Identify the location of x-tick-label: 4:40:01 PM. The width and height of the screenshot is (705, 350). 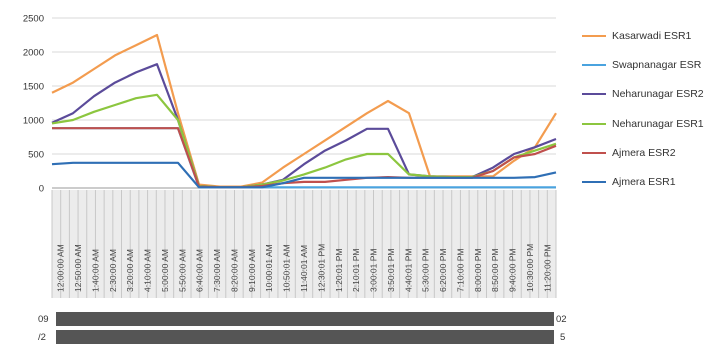
(408, 270).